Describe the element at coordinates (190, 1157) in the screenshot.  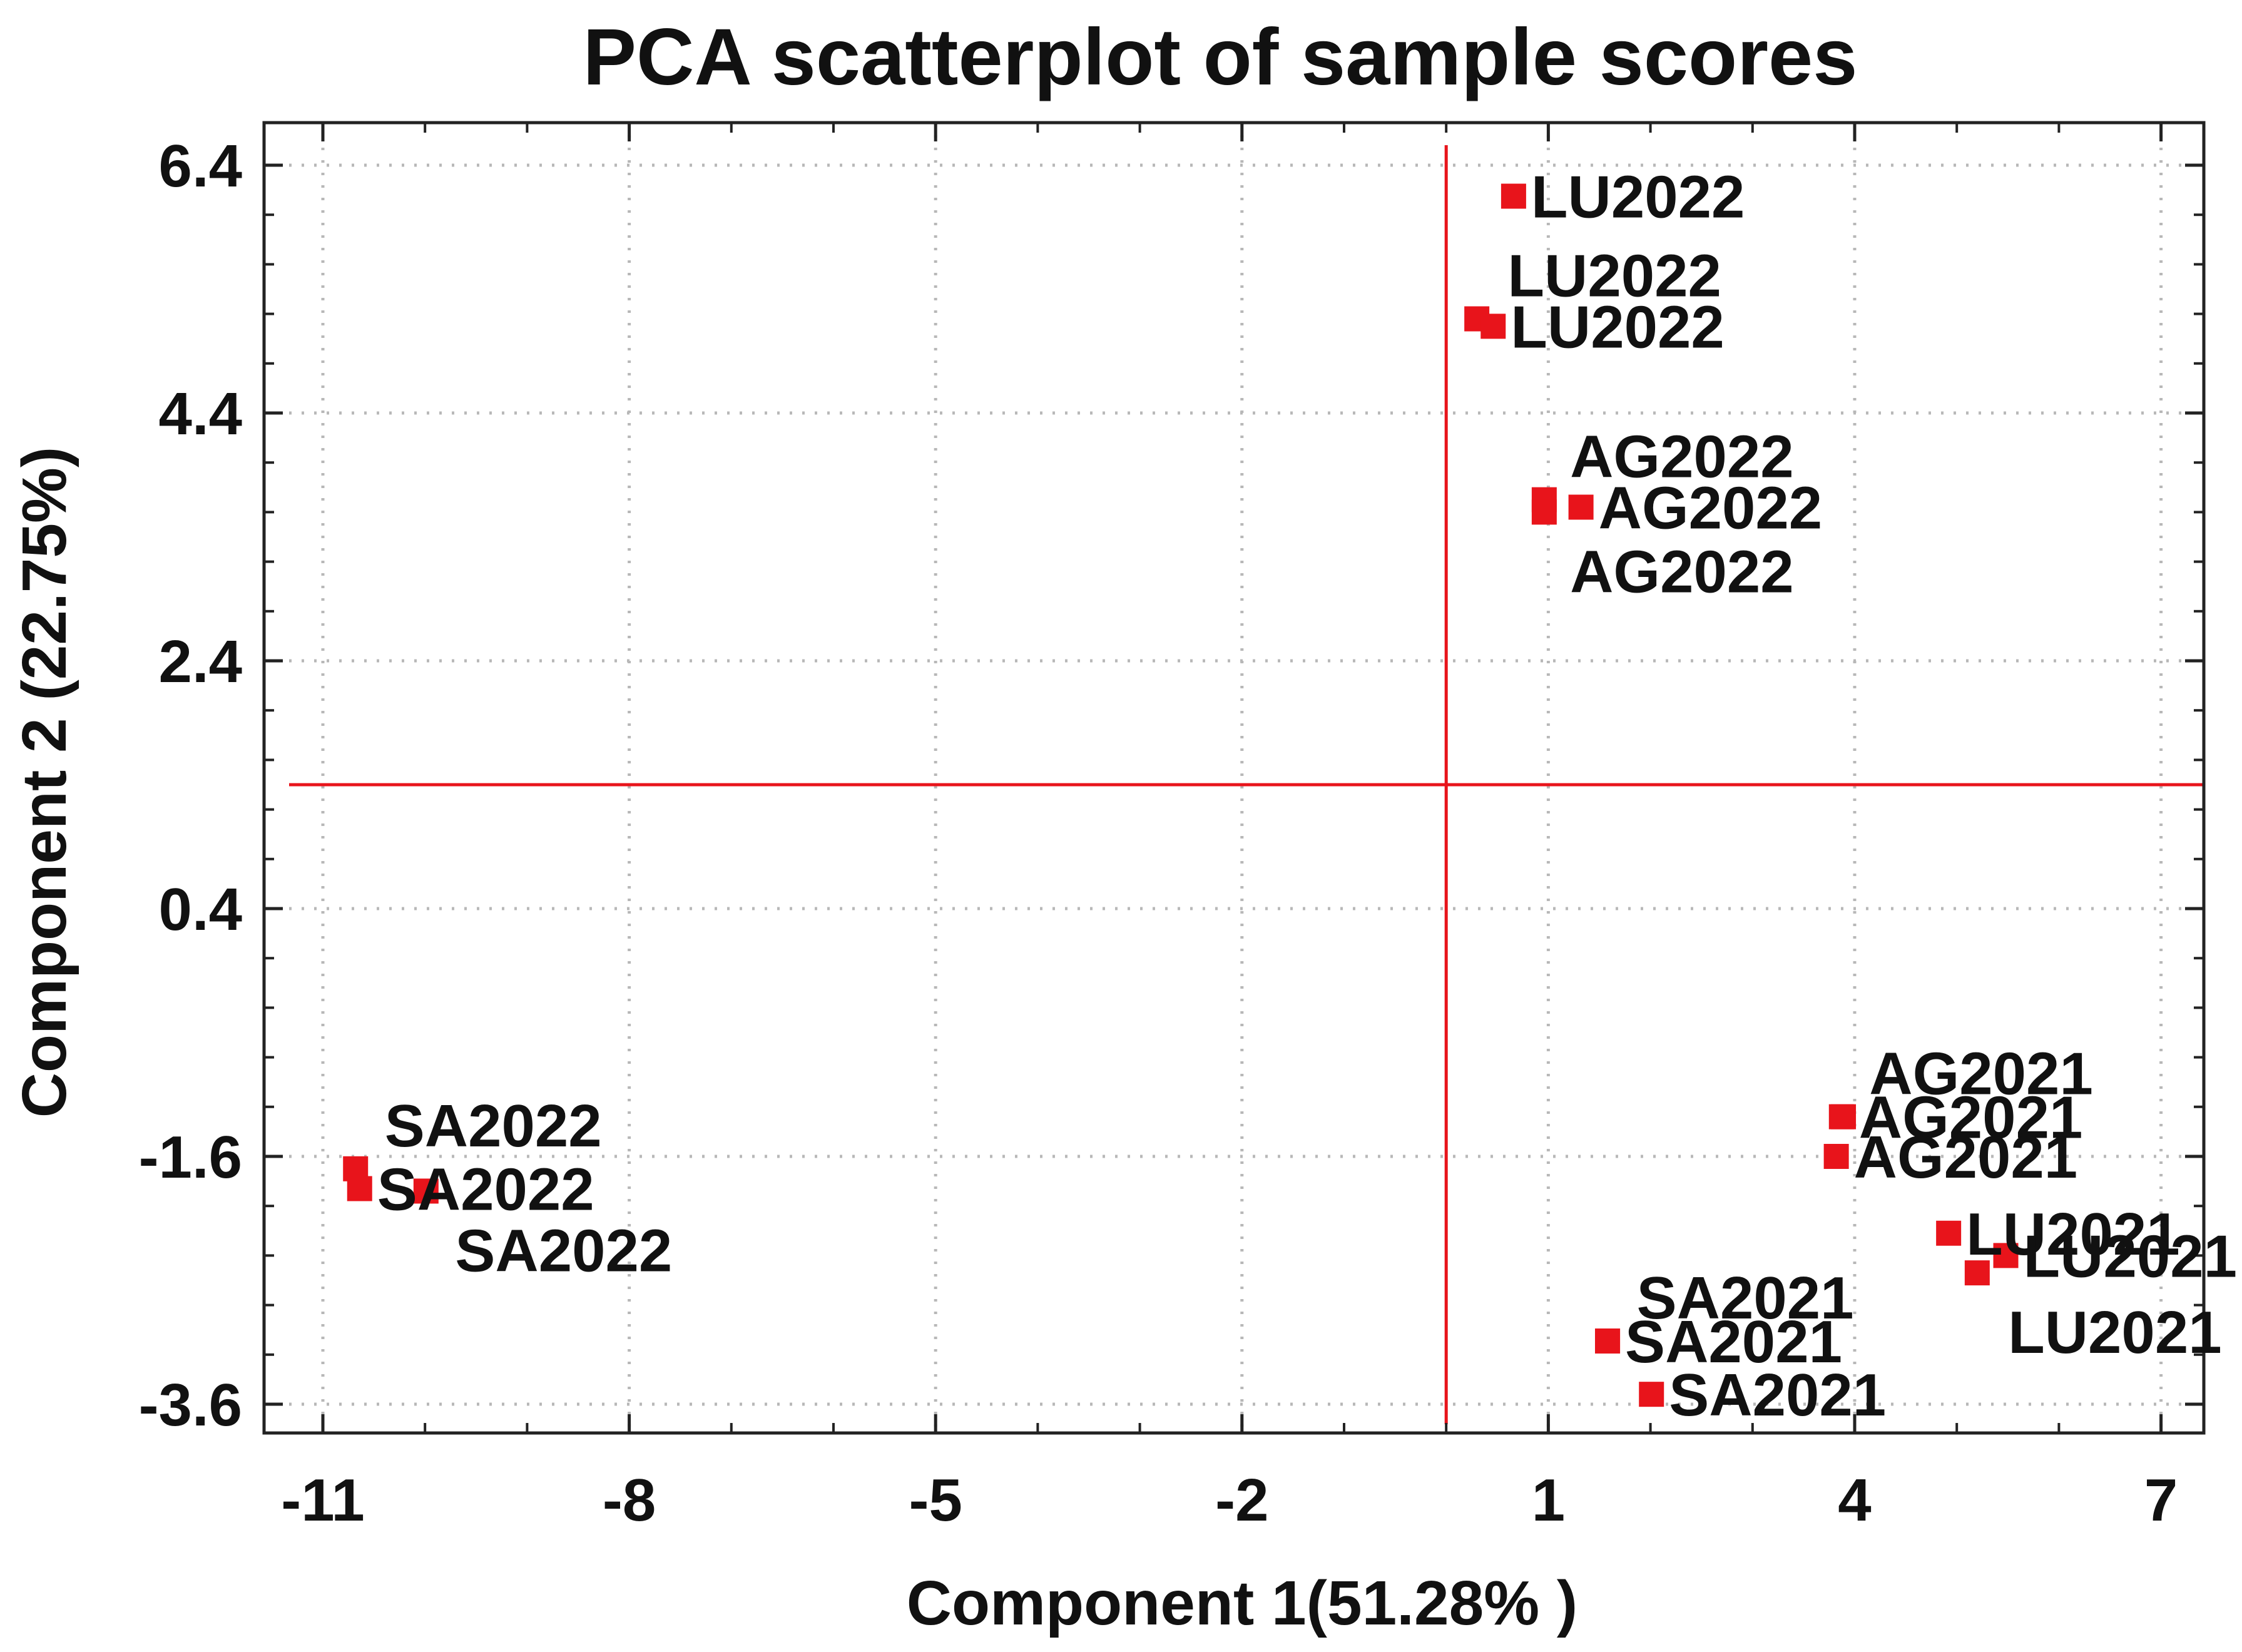
I see `y-tick-label: -1.6` at that location.